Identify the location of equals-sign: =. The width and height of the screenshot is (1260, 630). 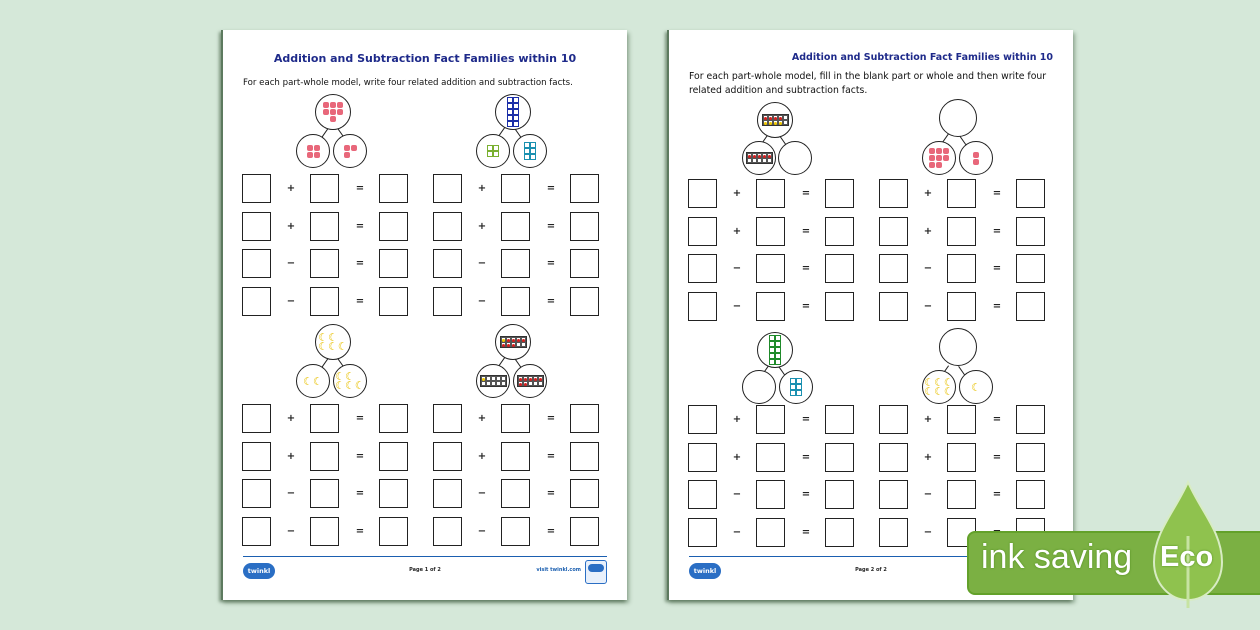
(551, 418).